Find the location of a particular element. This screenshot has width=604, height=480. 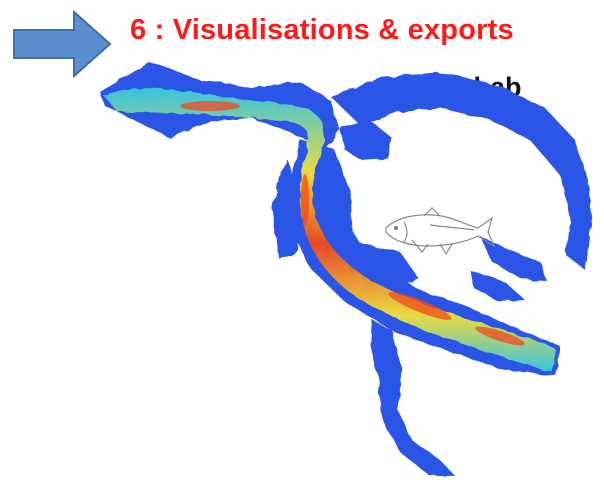

right-arrow-icon is located at coordinates (62, 44).